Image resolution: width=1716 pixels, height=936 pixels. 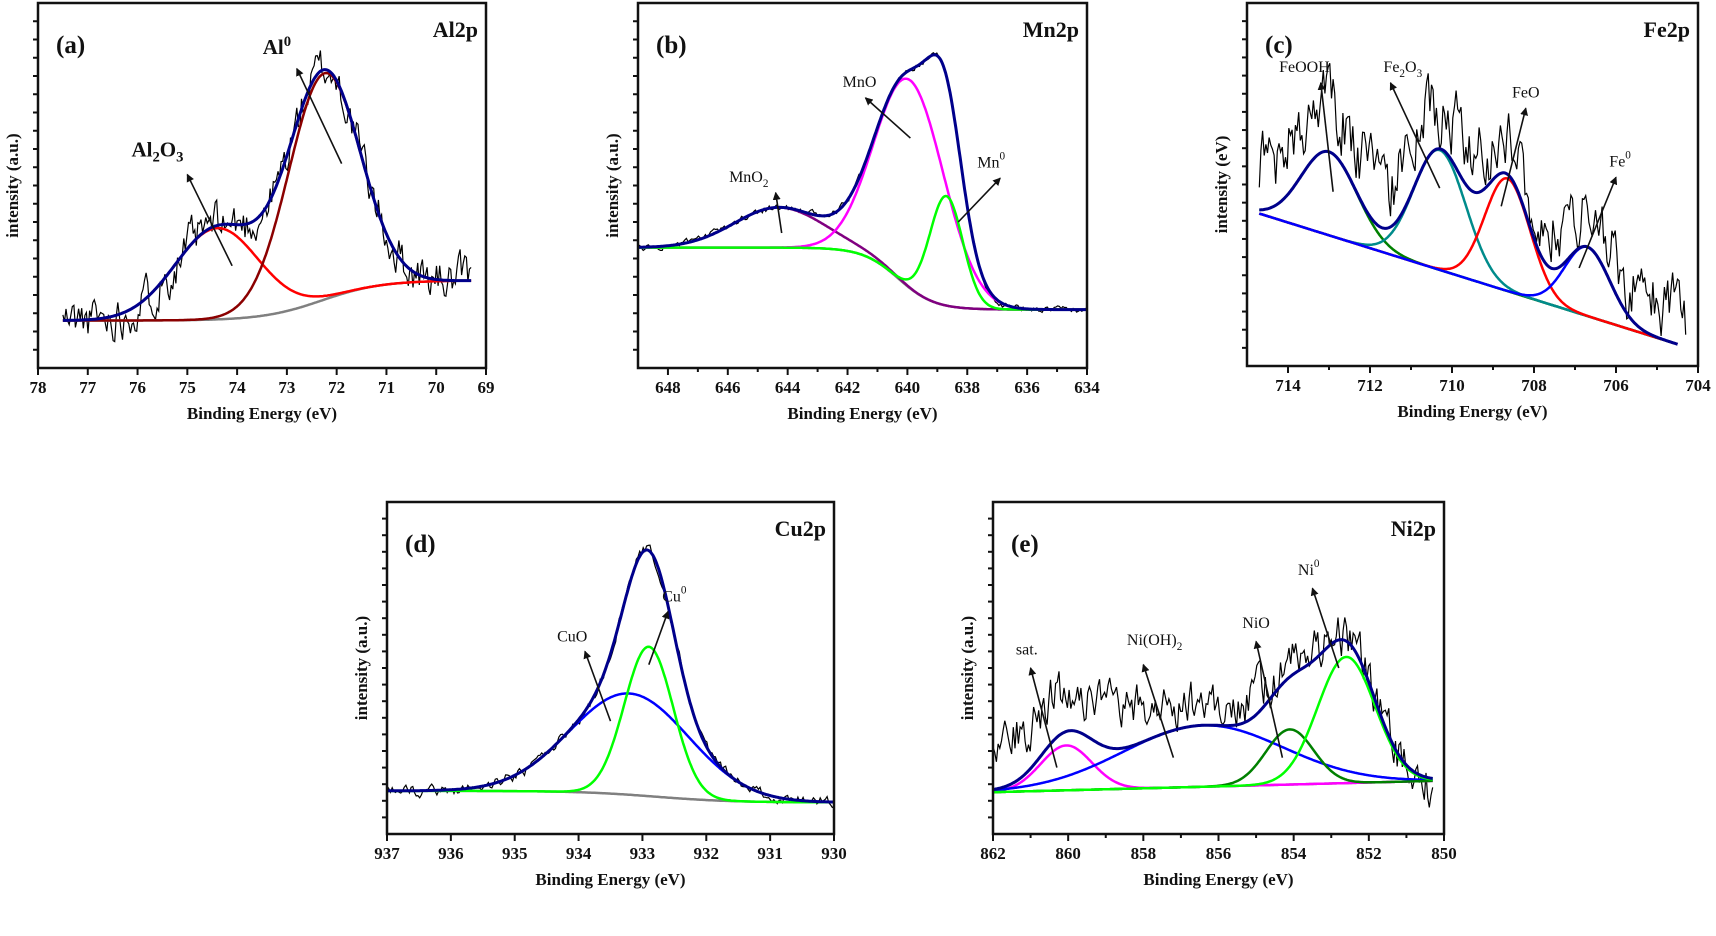 What do you see at coordinates (386, 387) in the screenshot?
I see `x-tick-label: 71` at bounding box center [386, 387].